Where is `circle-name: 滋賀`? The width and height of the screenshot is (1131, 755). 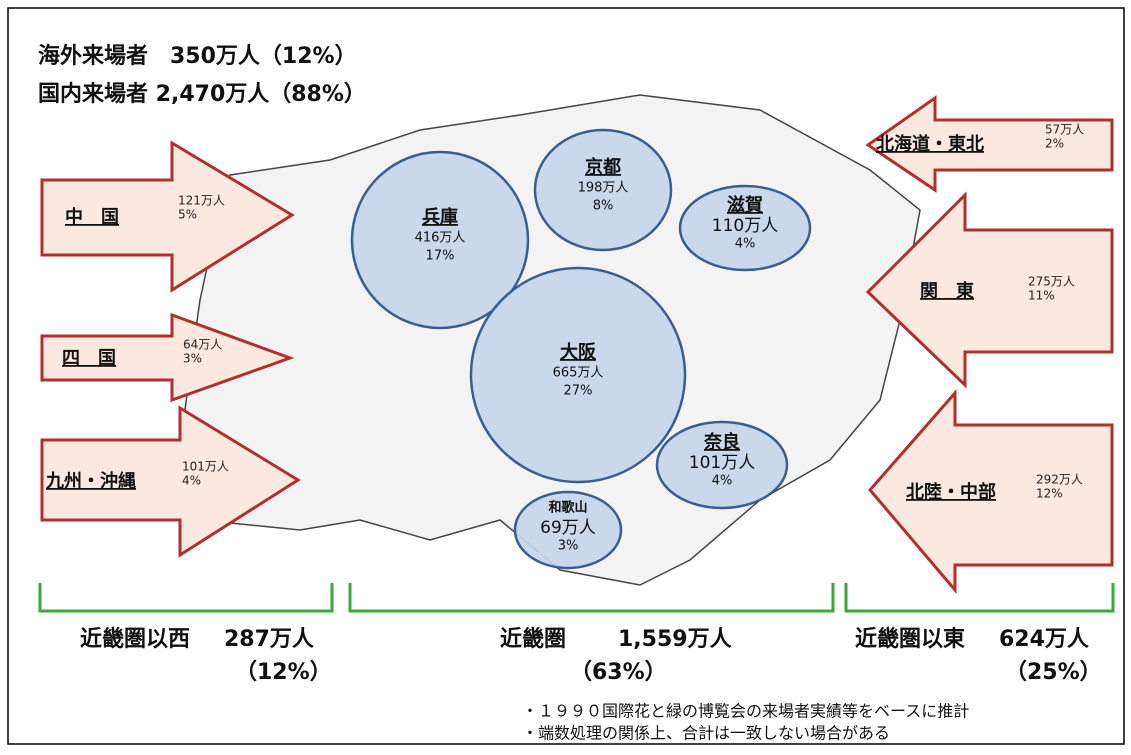 circle-name: 滋賀 is located at coordinates (745, 205).